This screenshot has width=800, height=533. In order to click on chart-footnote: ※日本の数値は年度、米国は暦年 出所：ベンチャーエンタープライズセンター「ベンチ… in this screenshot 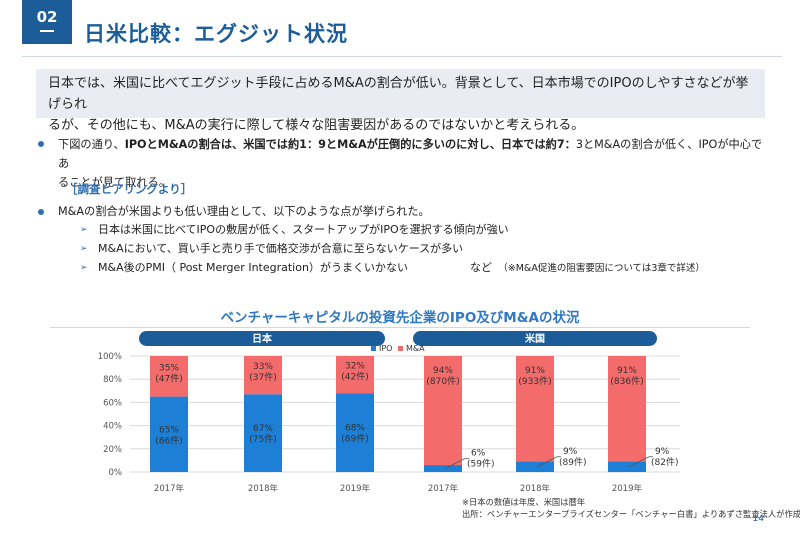, I will do `click(631, 508)`.